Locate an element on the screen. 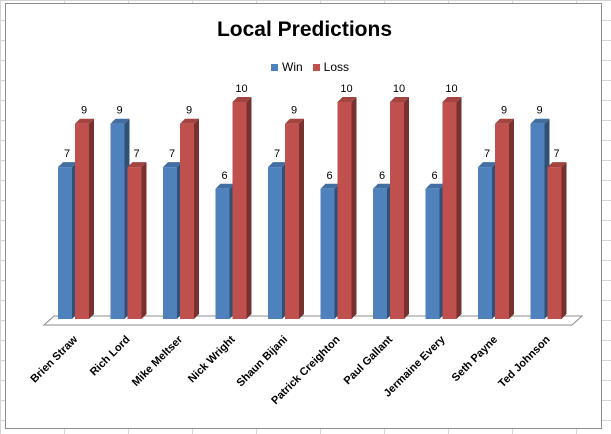 The width and height of the screenshot is (611, 434). legend-item-win: Win is located at coordinates (287, 67).